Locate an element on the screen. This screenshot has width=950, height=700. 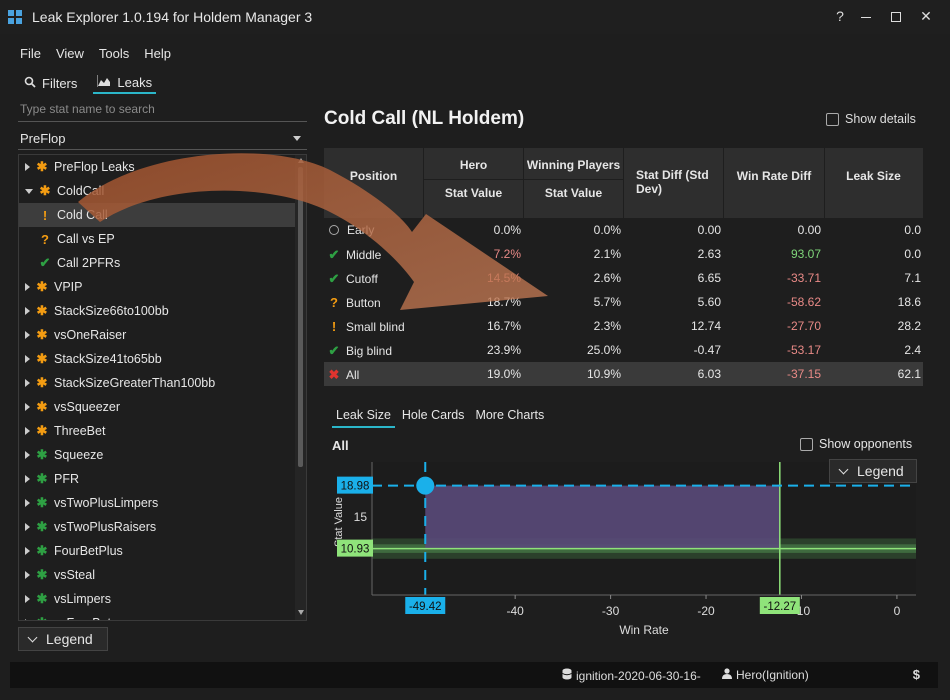
category-select: PreFlop is located at coordinates (162, 139).